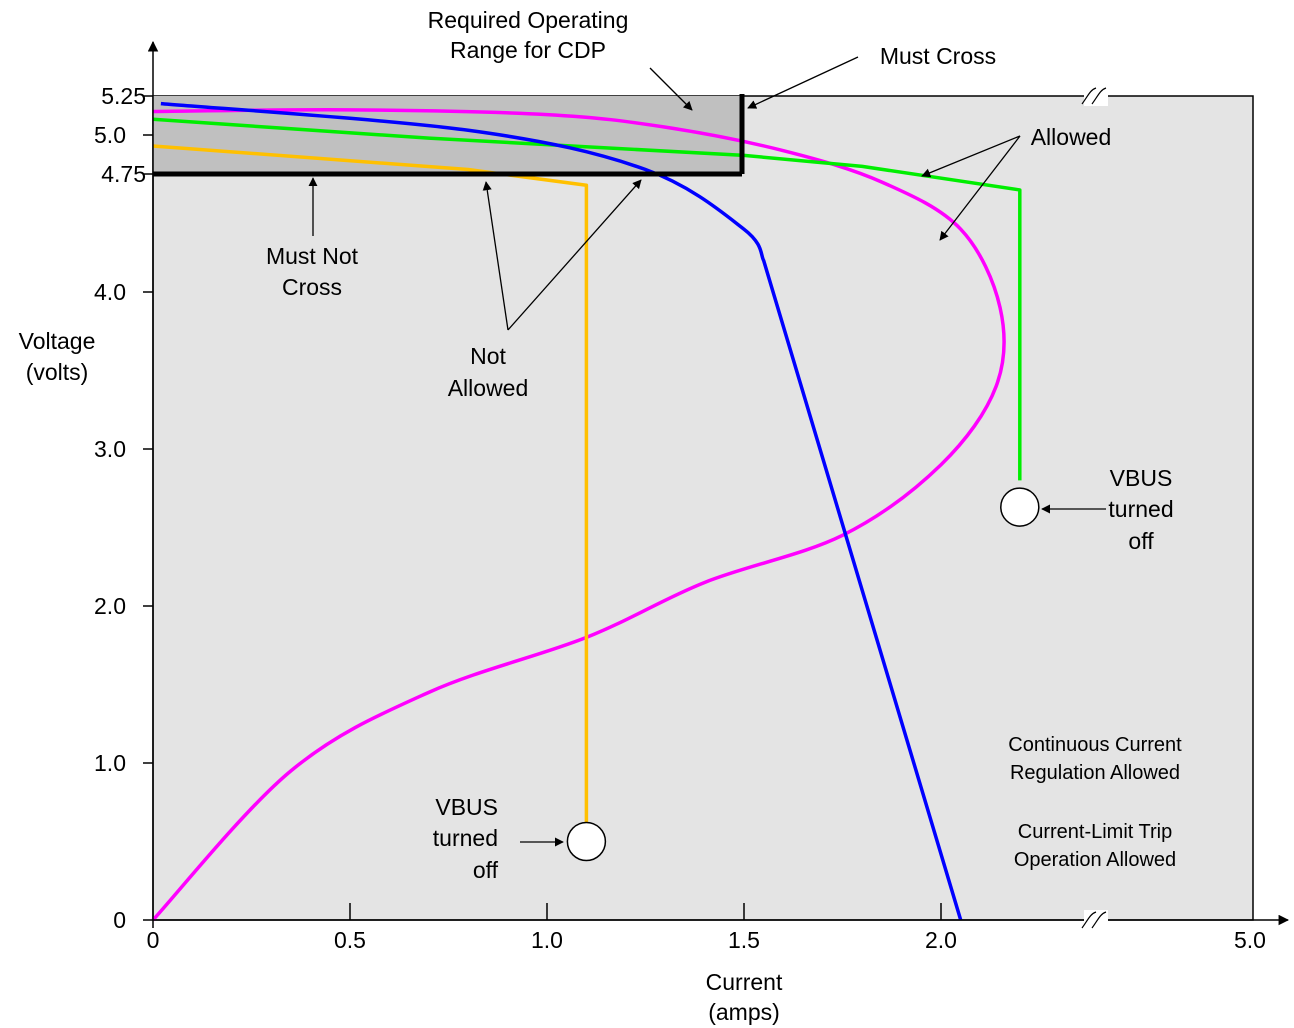 This screenshot has width=1294, height=1028. What do you see at coordinates (350, 940) in the screenshot?
I see `x-tick-label: 0.5` at bounding box center [350, 940].